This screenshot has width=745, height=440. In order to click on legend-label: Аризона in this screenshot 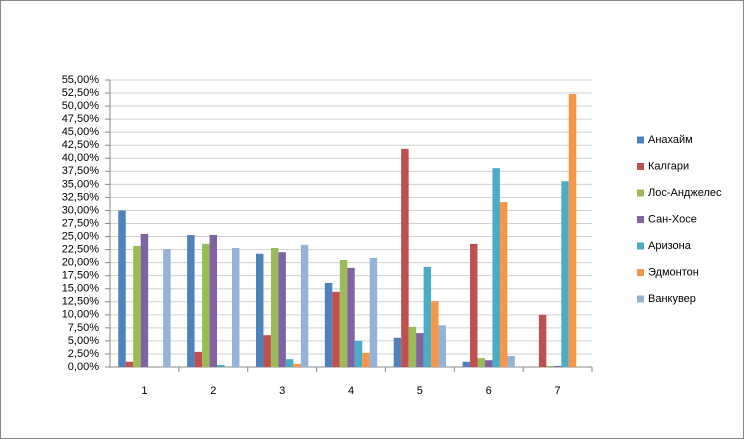, I will do `click(670, 246)`.